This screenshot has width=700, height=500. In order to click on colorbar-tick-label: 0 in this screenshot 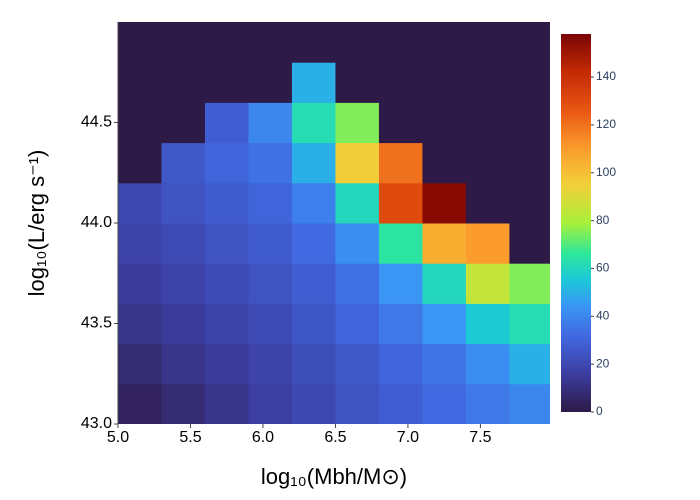, I will do `click(599, 411)`.